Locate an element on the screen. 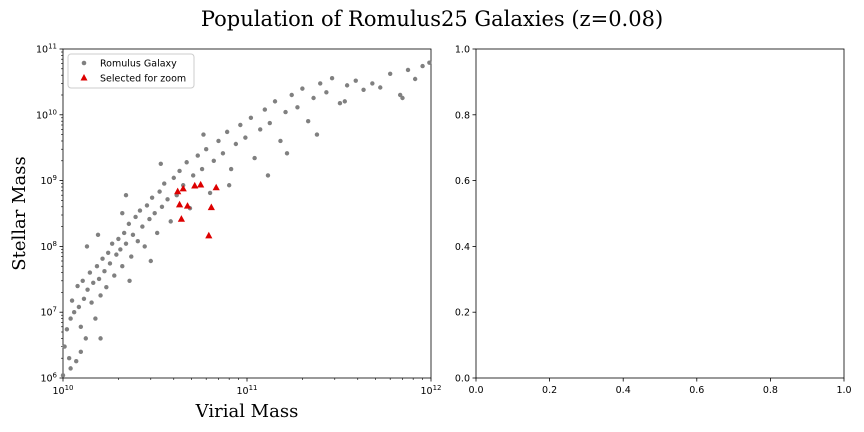  x-tick-label: 1010 is located at coordinates (62, 390).